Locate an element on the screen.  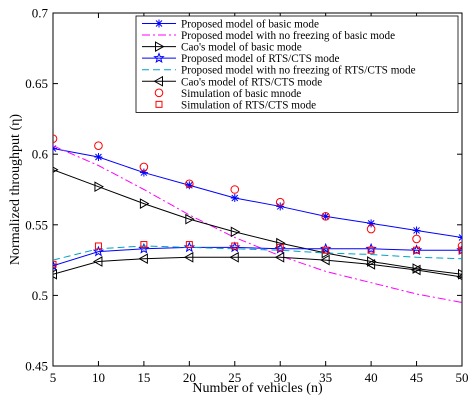
y-tick-label: 0.7 is located at coordinates (40, 13).